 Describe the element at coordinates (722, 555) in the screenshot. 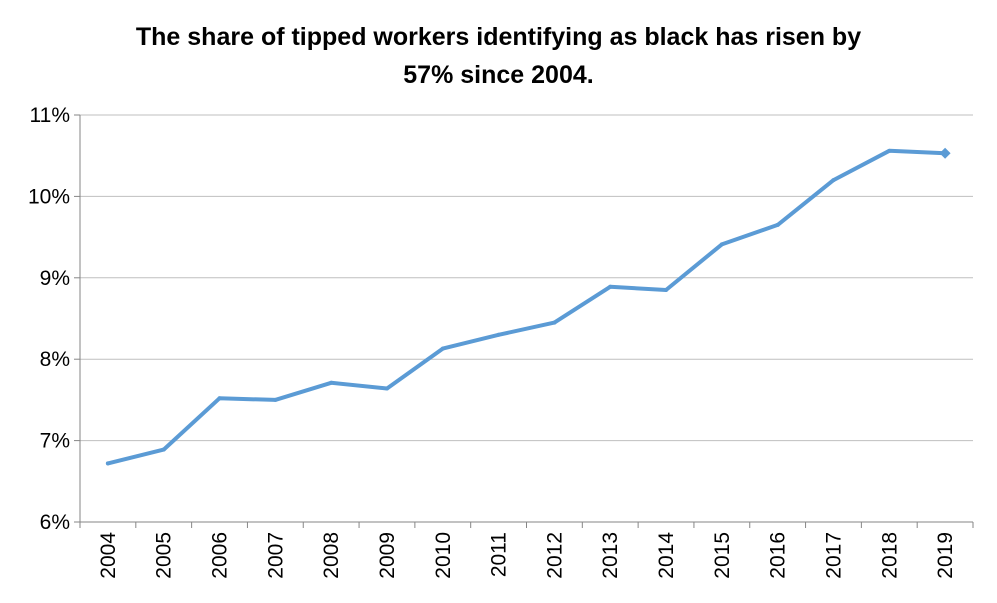

I see `x-tick-label-2015: 2015` at that location.